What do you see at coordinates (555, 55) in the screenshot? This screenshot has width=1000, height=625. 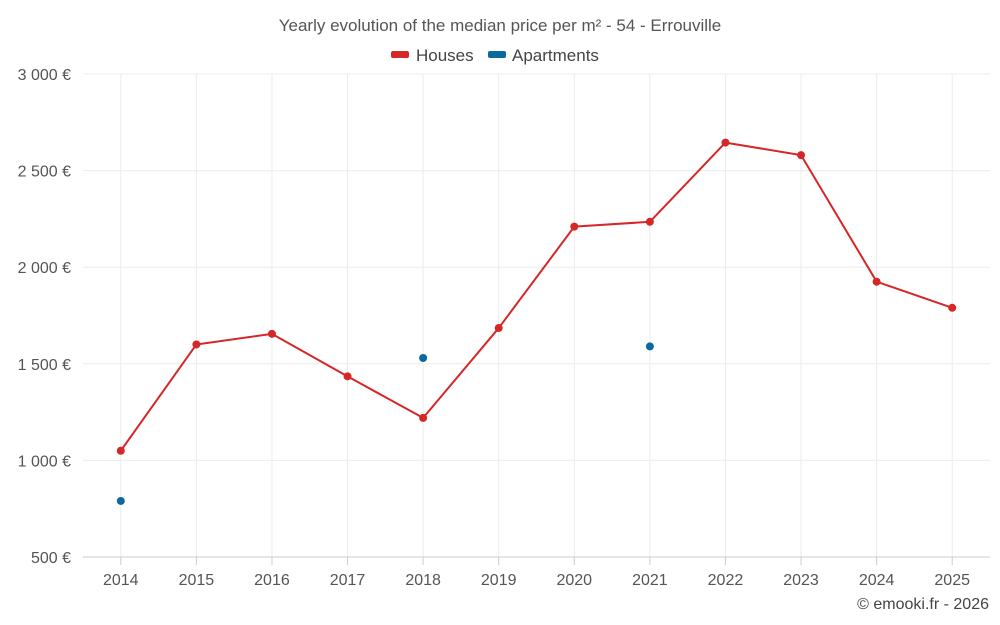 I see `legend-label-apartments: Apartments` at bounding box center [555, 55].